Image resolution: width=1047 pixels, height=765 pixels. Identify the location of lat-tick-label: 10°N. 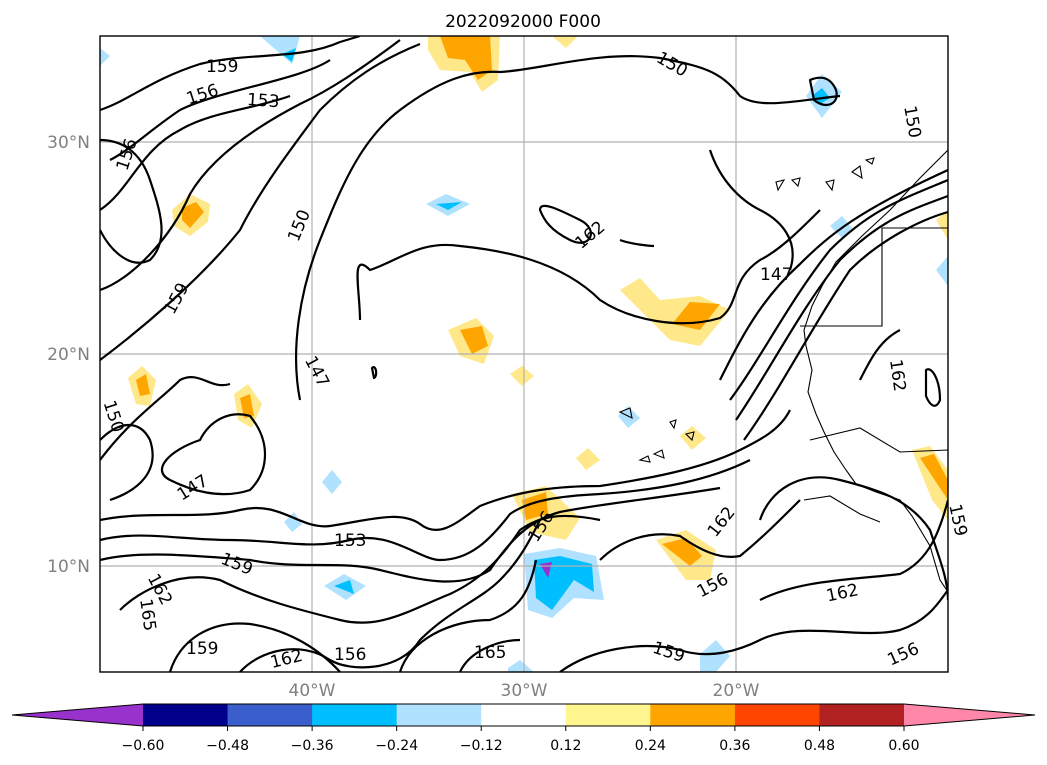
(68, 567).